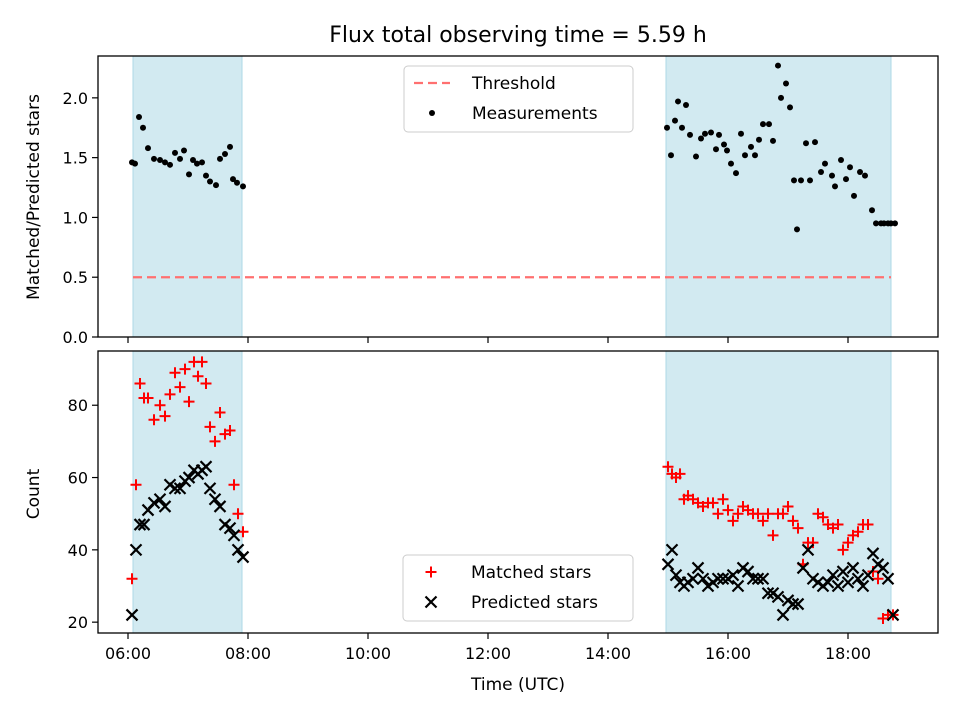 The width and height of the screenshot is (960, 720). I want to click on top-ylabel: Matched/Predicted stars, so click(34, 197).